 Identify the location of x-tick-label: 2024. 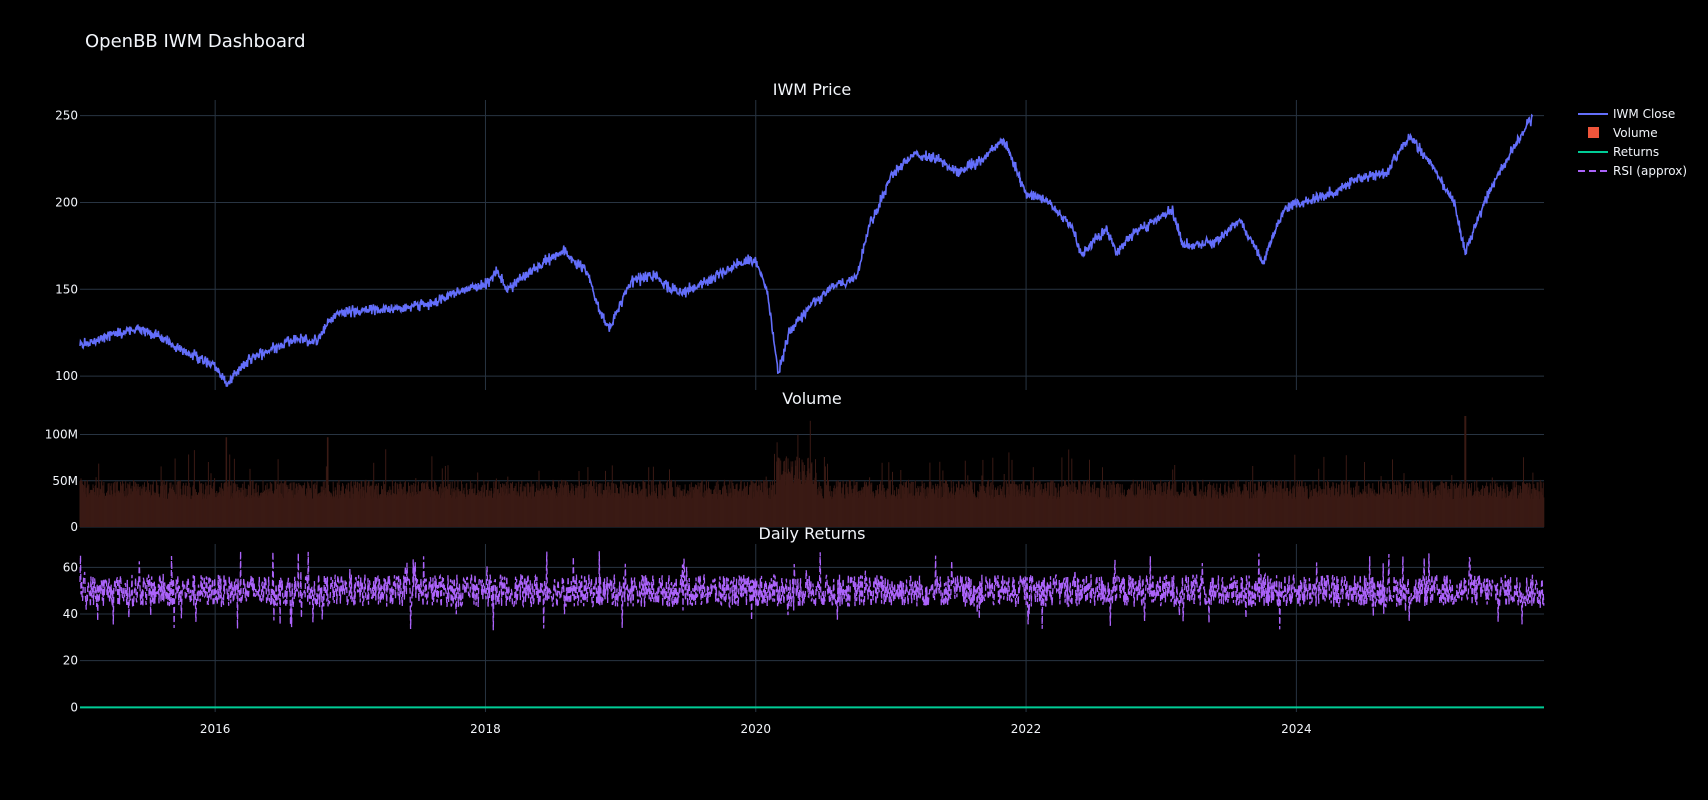
(1296, 729).